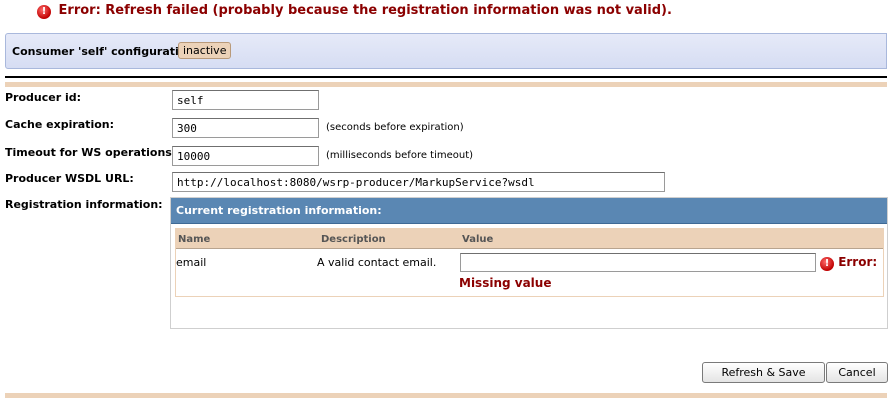  What do you see at coordinates (529, 211) in the screenshot?
I see `registration-box-title: Current registration information:` at bounding box center [529, 211].